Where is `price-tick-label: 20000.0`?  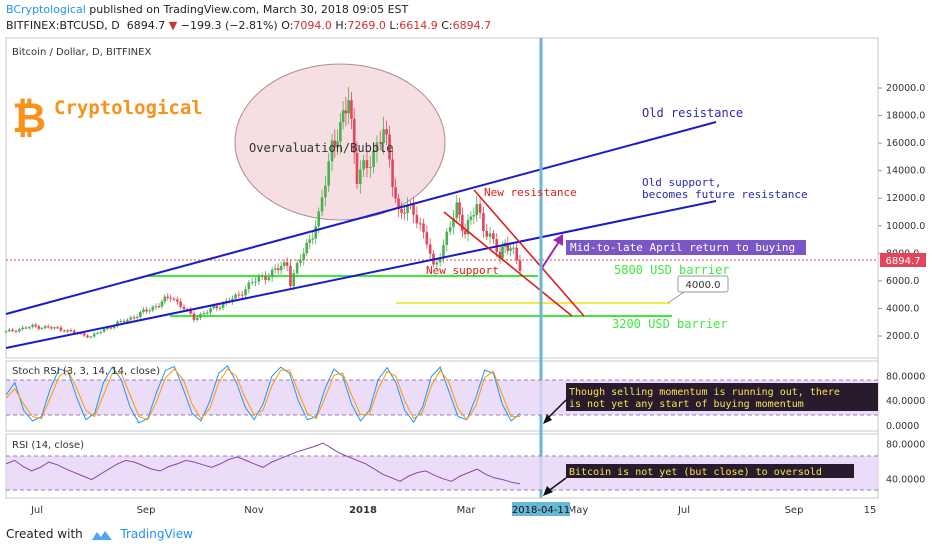 price-tick-label: 20000.0 is located at coordinates (905, 88).